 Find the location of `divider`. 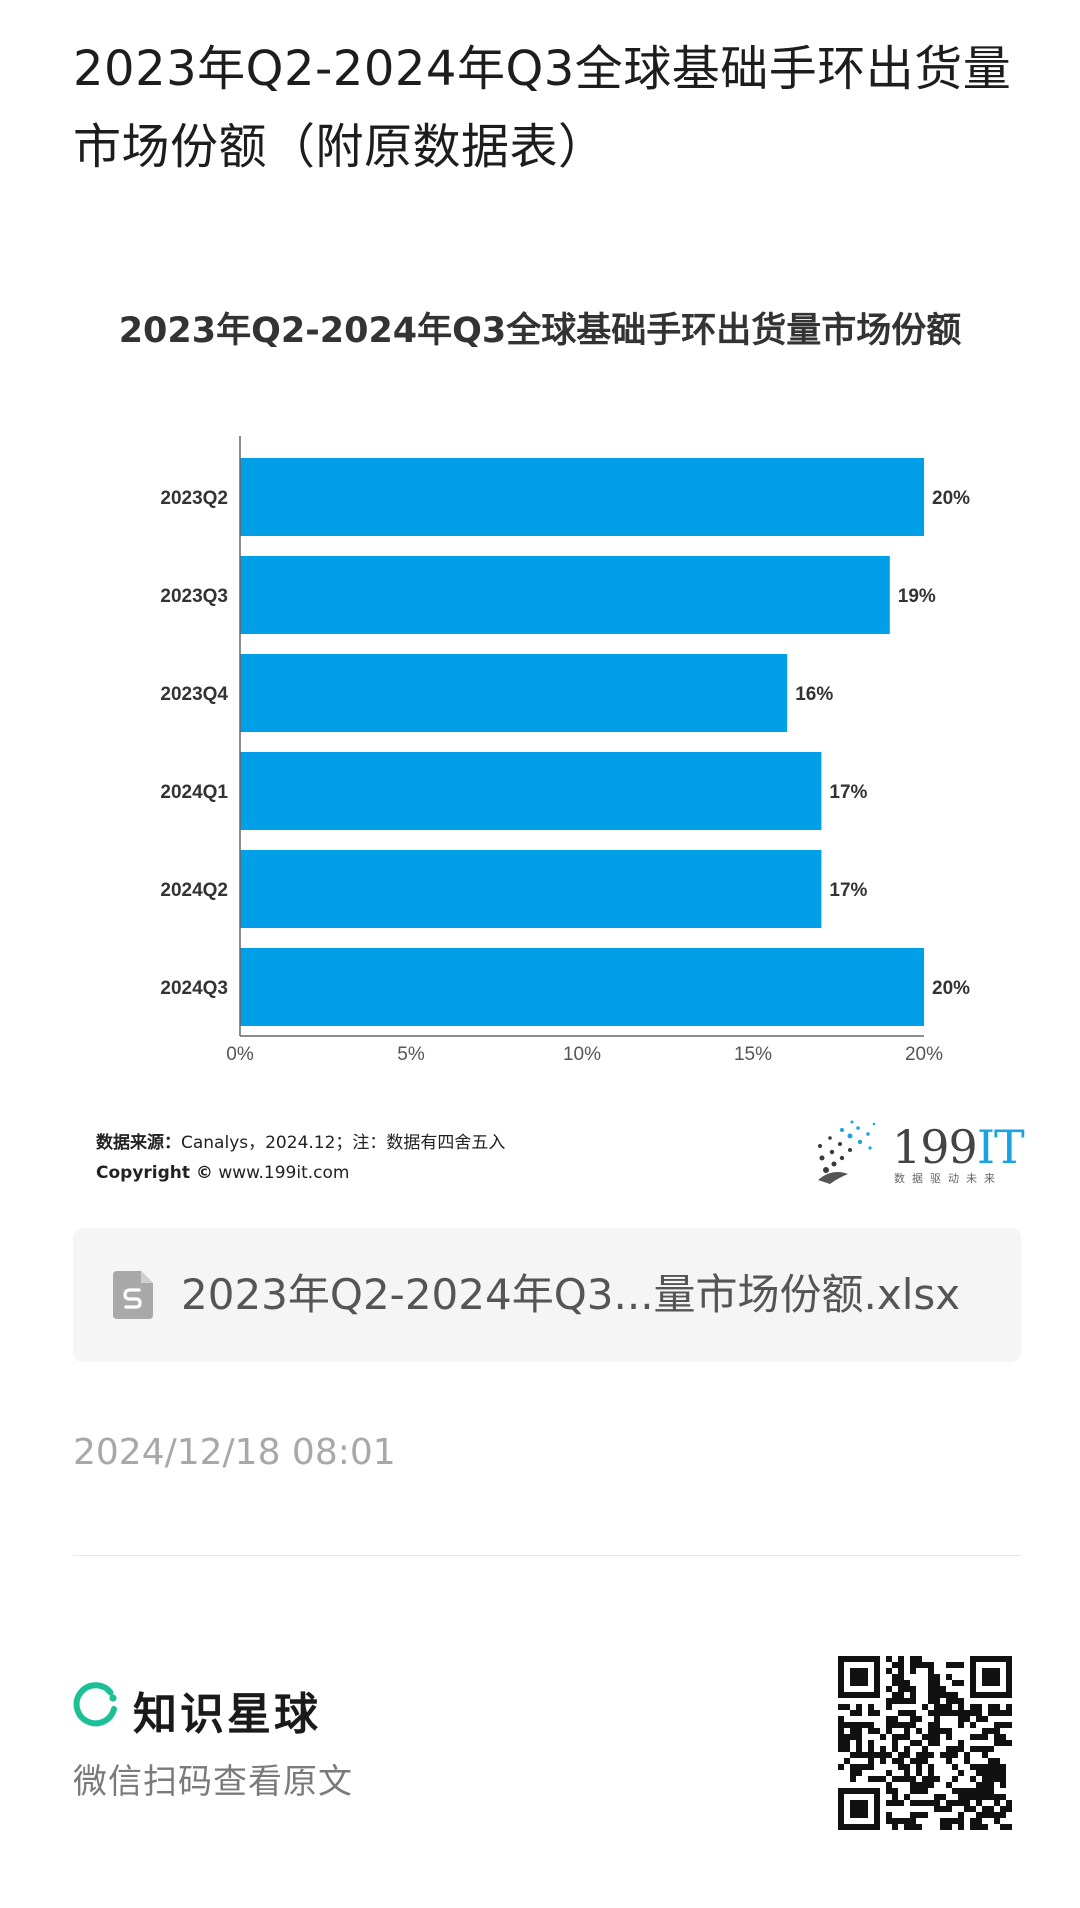

divider is located at coordinates (547, 1555).